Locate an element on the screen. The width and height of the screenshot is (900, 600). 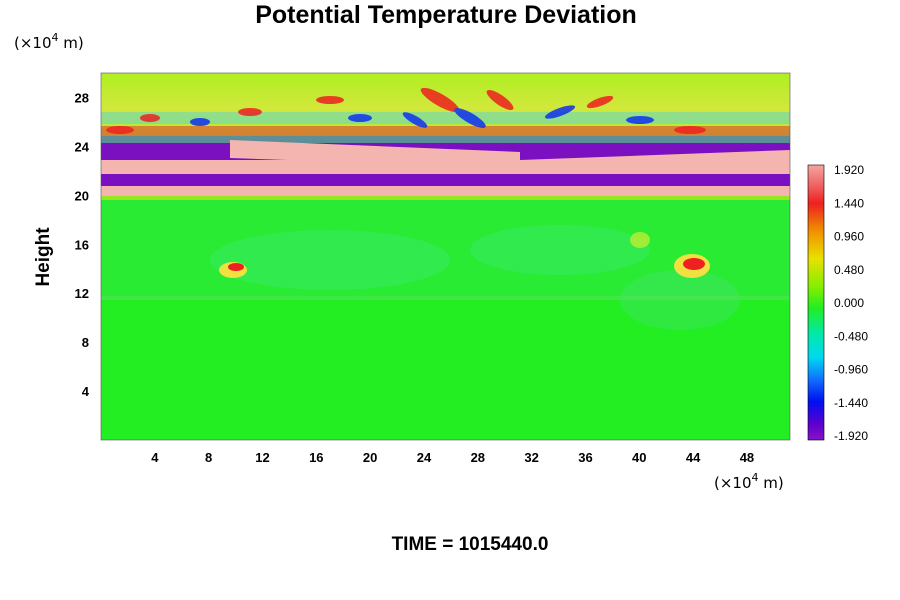
y-unit-label: (×104 m) is located at coordinates (49, 41).